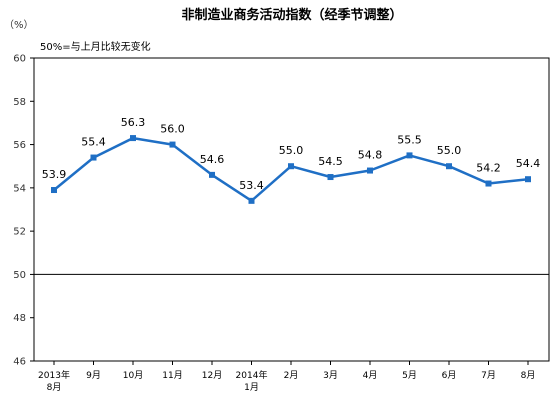 The image size is (557, 400). I want to click on x-tick-label: 10月, so click(133, 375).